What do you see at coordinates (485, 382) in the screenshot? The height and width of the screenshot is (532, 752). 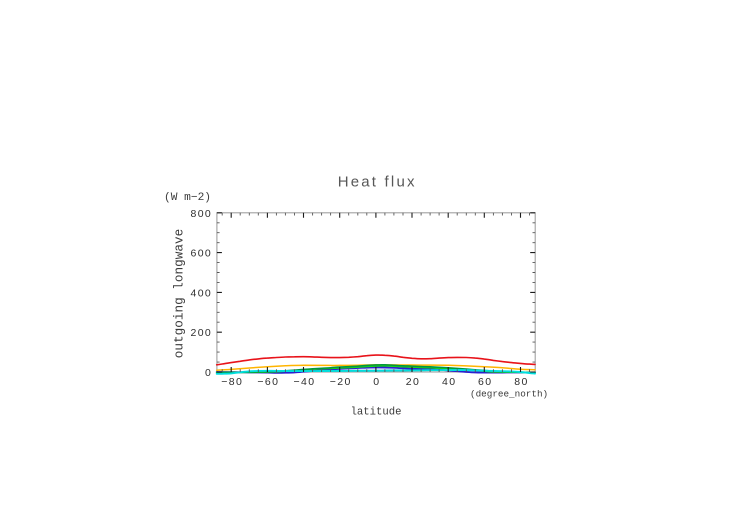 I see `svg-text: 60` at bounding box center [485, 382].